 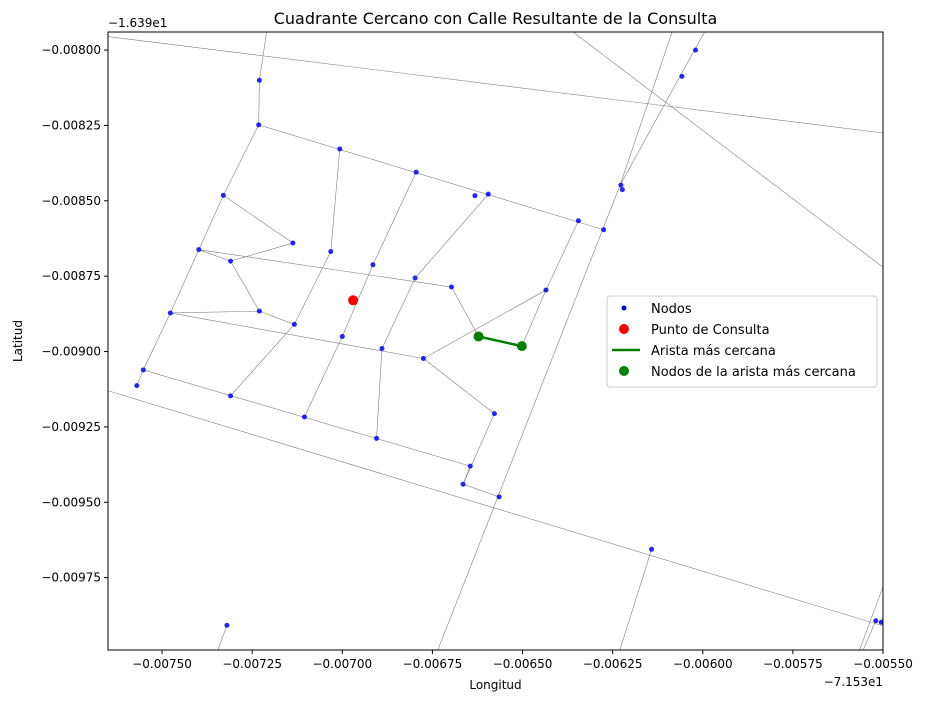 What do you see at coordinates (71, 276) in the screenshot?
I see `y-tick-label: −0.00875` at bounding box center [71, 276].